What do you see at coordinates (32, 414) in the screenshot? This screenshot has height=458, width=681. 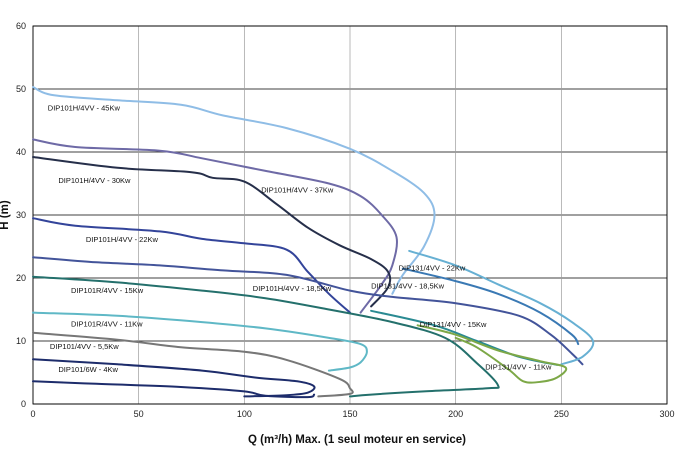 I see `x-tick-label: 0` at bounding box center [32, 414].